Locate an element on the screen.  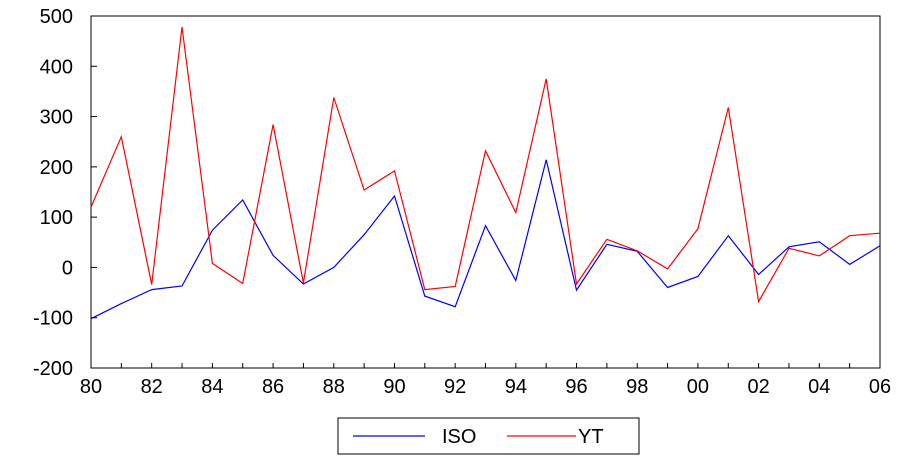
y-tick-label: 300 is located at coordinates (56, 118).